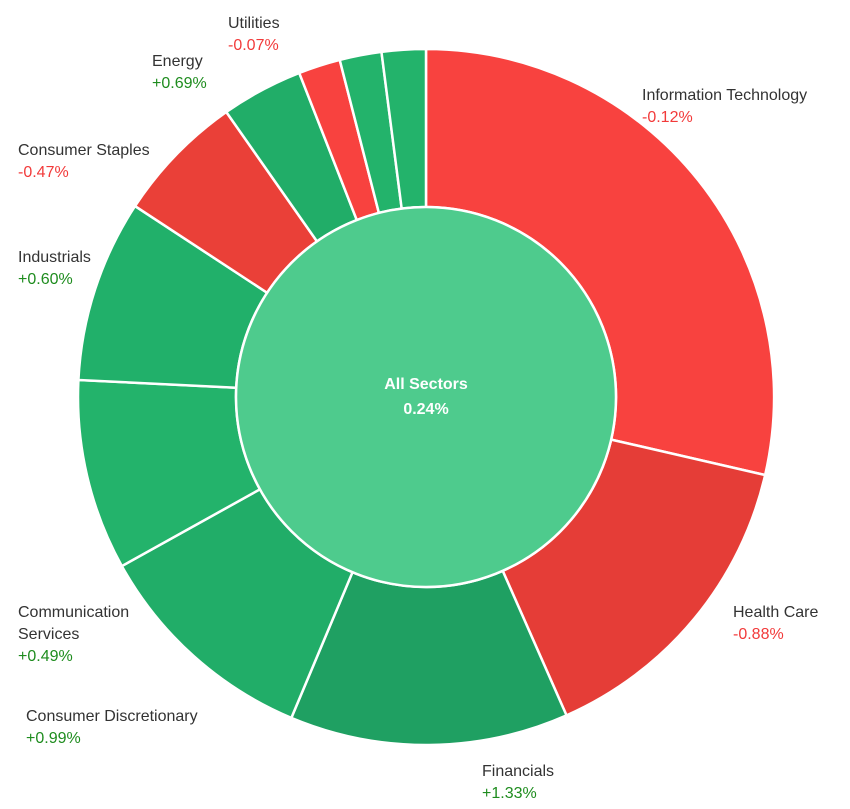  What do you see at coordinates (84, 150) in the screenshot?
I see `label-name-consumer-staples: Consumer Staples` at bounding box center [84, 150].